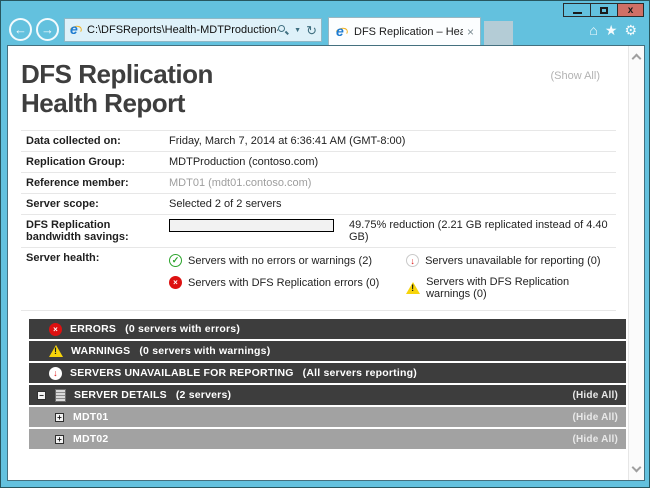 The image size is (650, 488). Describe the element at coordinates (327, 417) in the screenshot. I see `server-row-mdt01: + MDT01 (Hide All)` at that location.